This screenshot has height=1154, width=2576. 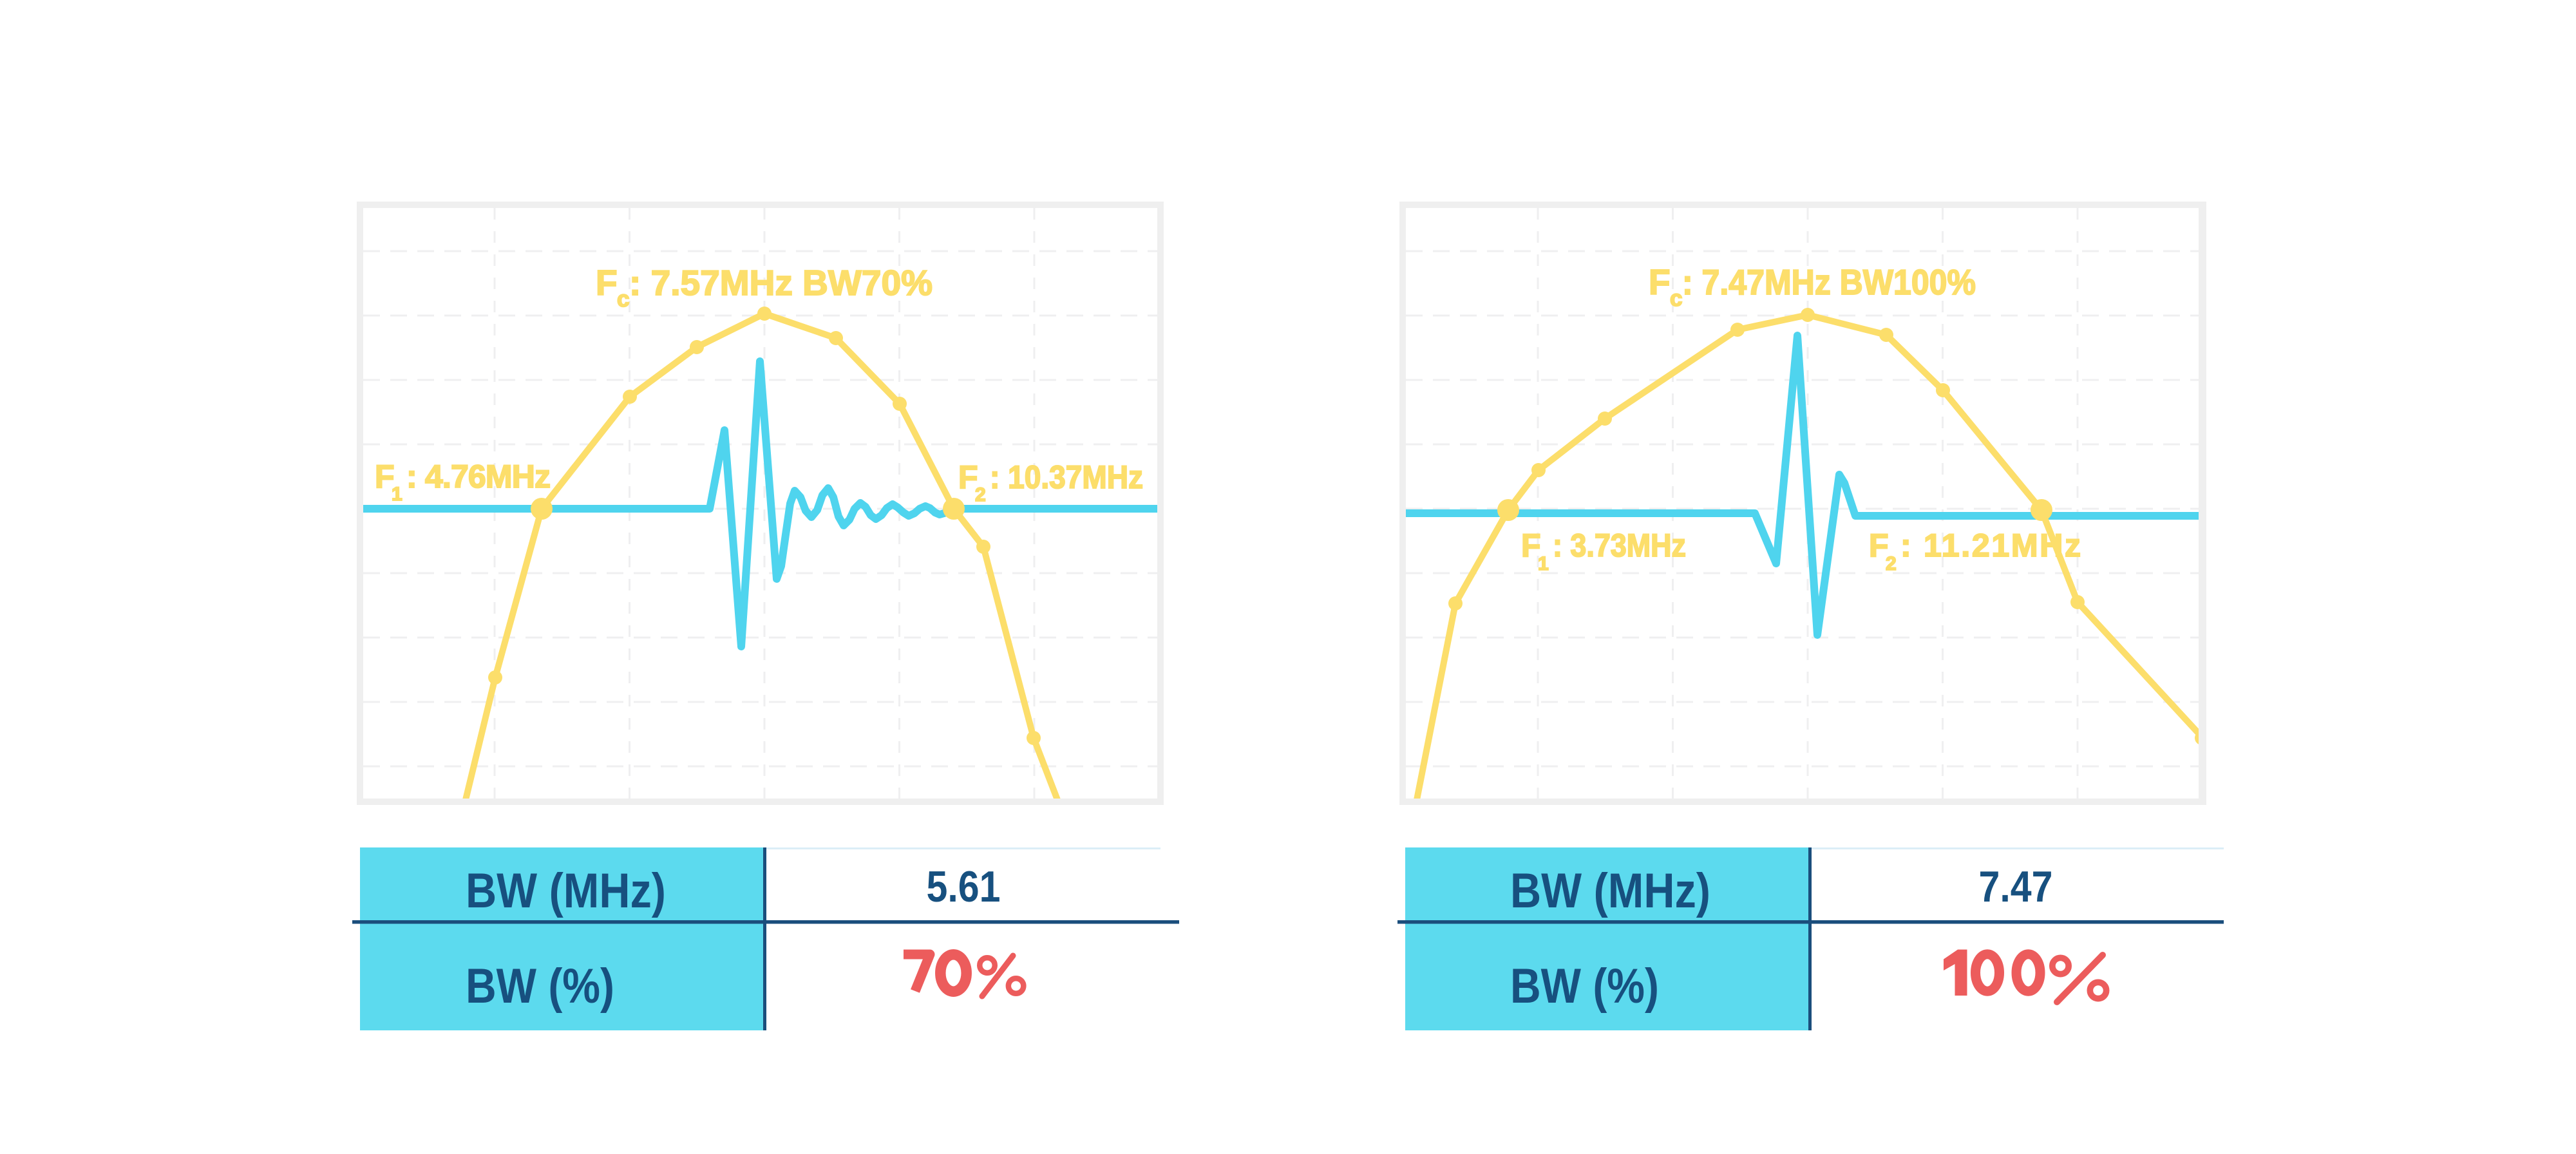 What do you see at coordinates (1066, 477) in the screenshot?
I see `svg-text:: 10.37MHz: : 10.37MHz` at bounding box center [1066, 477].